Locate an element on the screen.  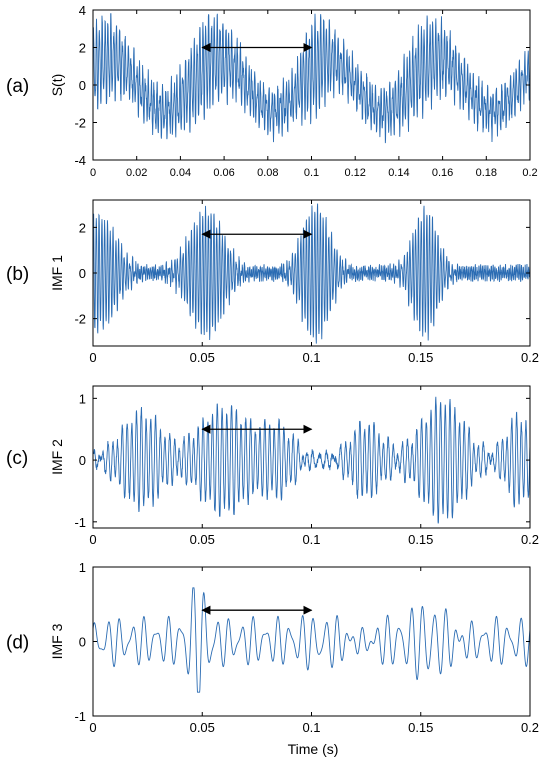
y-axis-label-0: S(t) is located at coordinates (57, 85).